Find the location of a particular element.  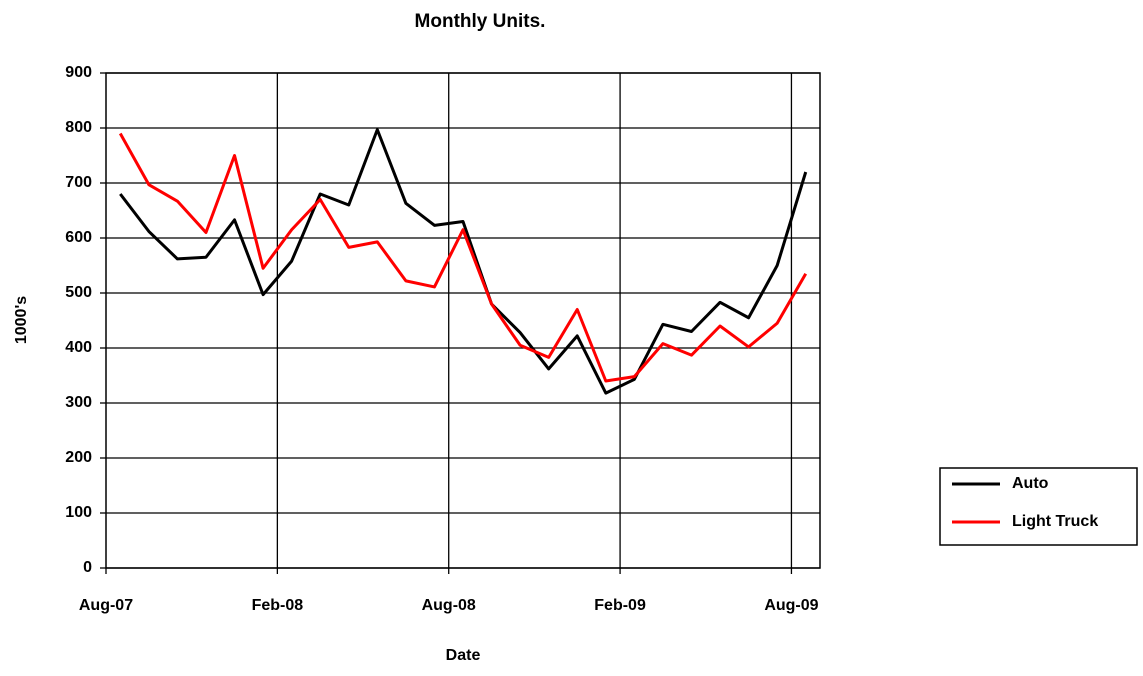

x-tick-label: Aug-07 is located at coordinates (106, 605).